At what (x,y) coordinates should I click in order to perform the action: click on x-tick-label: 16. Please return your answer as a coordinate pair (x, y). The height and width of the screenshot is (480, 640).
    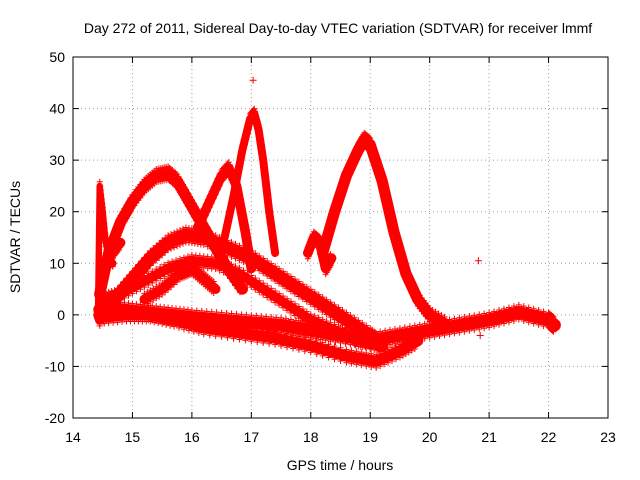
    Looking at the image, I should click on (192, 437).